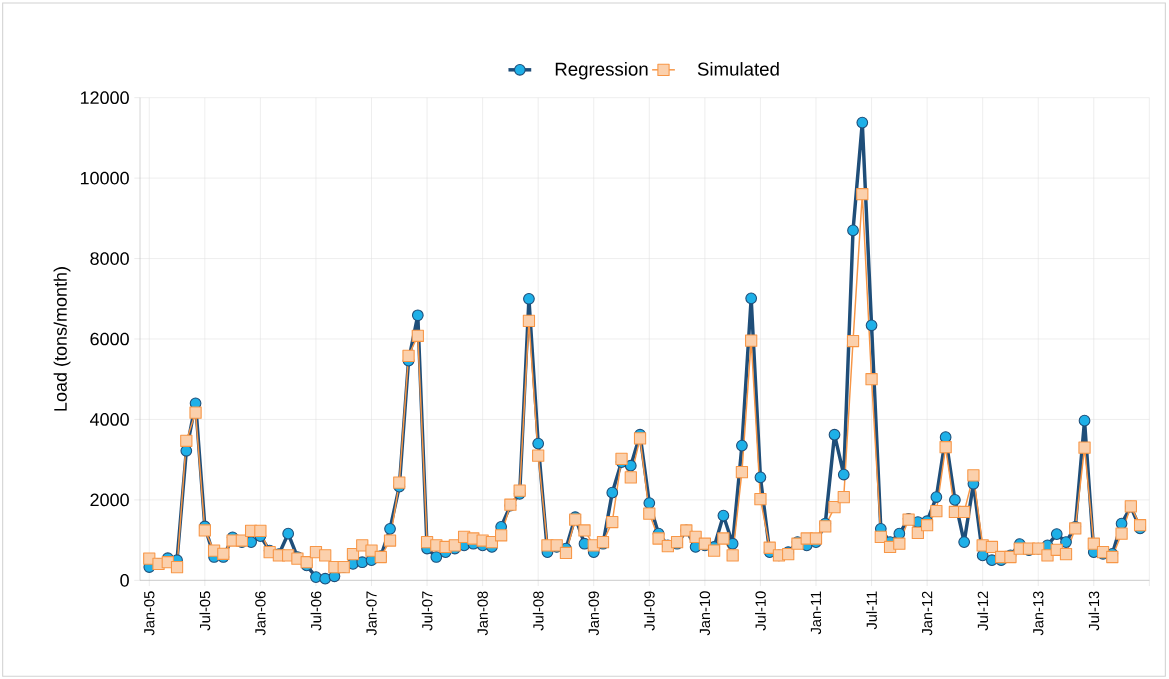 The height and width of the screenshot is (679, 1169). What do you see at coordinates (62, 339) in the screenshot?
I see `y-axis-title: Load (tons/month)` at bounding box center [62, 339].